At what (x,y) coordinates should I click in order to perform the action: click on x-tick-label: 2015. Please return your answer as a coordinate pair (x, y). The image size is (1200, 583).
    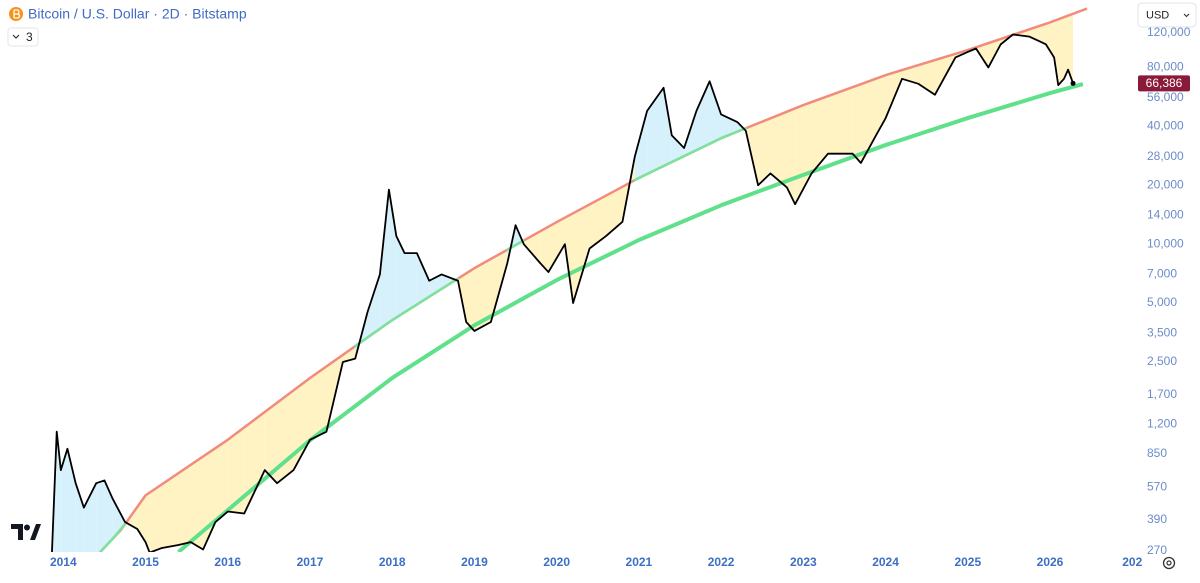
    Looking at the image, I should click on (145, 562).